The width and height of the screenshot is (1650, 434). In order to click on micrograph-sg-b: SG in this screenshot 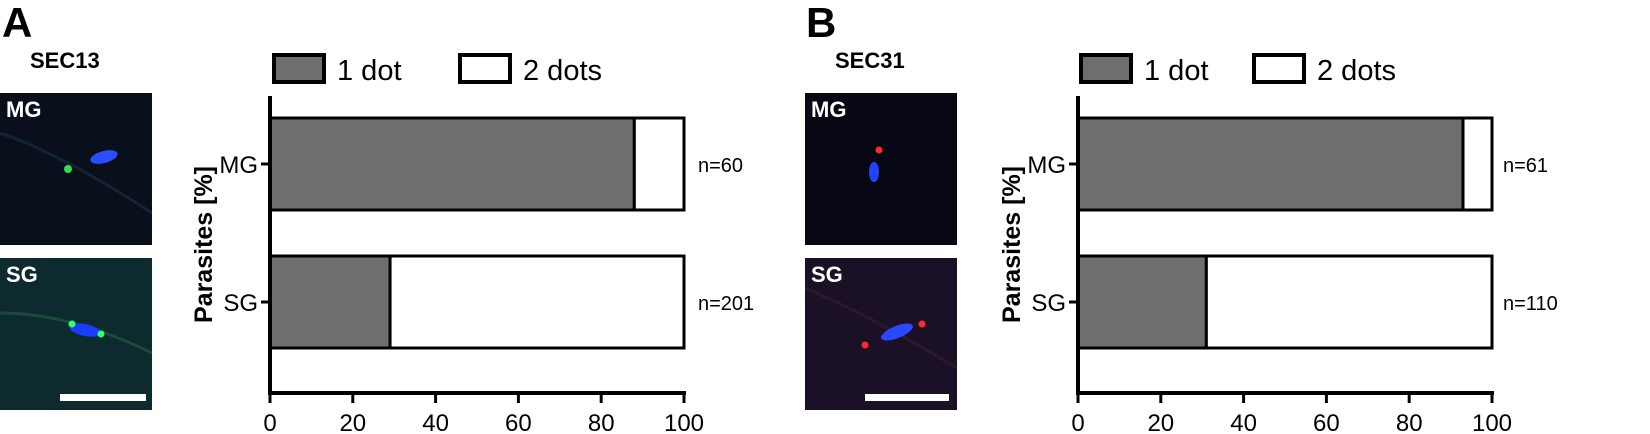, I will do `click(881, 334)`.